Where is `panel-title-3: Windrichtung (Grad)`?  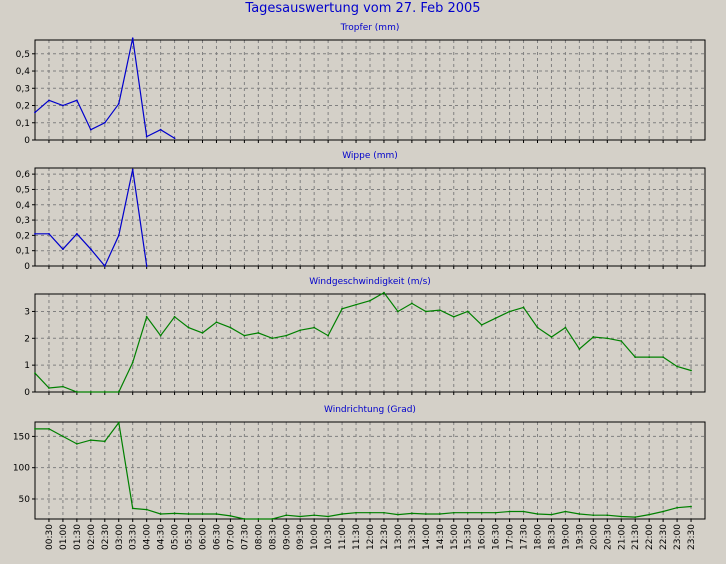
panel-title-3: Windrichtung (Grad) is located at coordinates (370, 410).